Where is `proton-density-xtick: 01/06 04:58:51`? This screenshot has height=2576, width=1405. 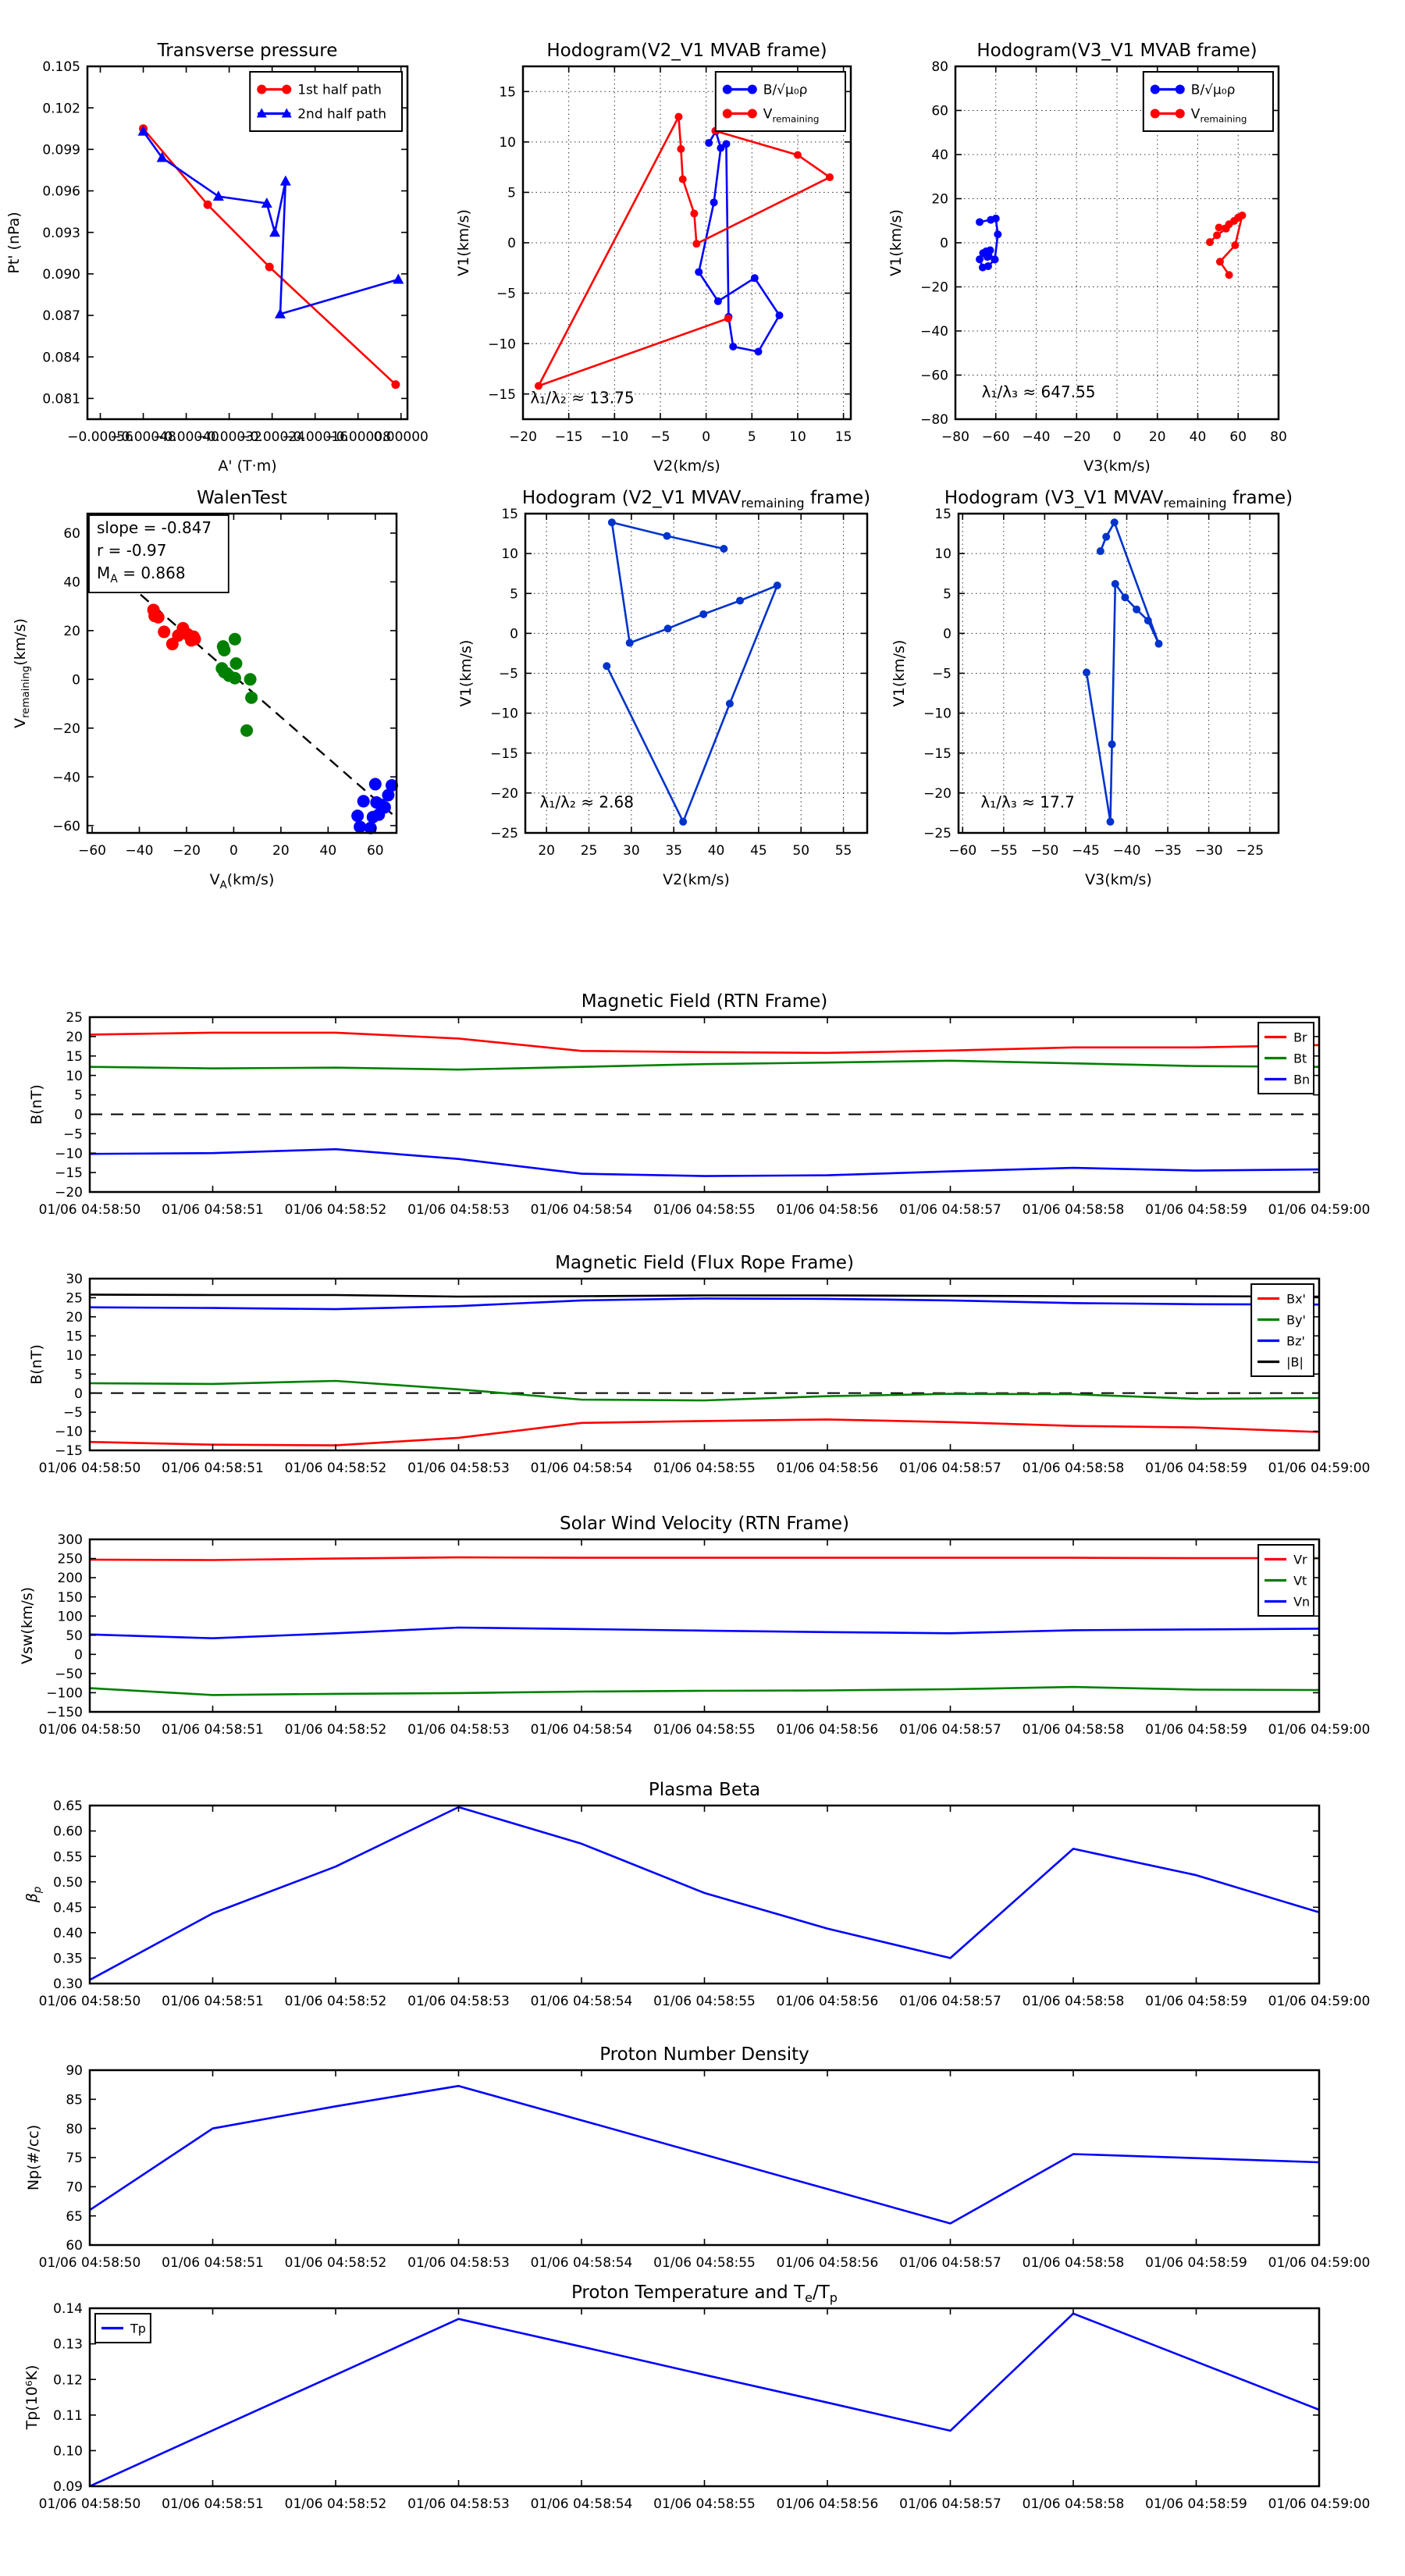
proton-density-xtick: 01/06 04:58:51 is located at coordinates (213, 2263).